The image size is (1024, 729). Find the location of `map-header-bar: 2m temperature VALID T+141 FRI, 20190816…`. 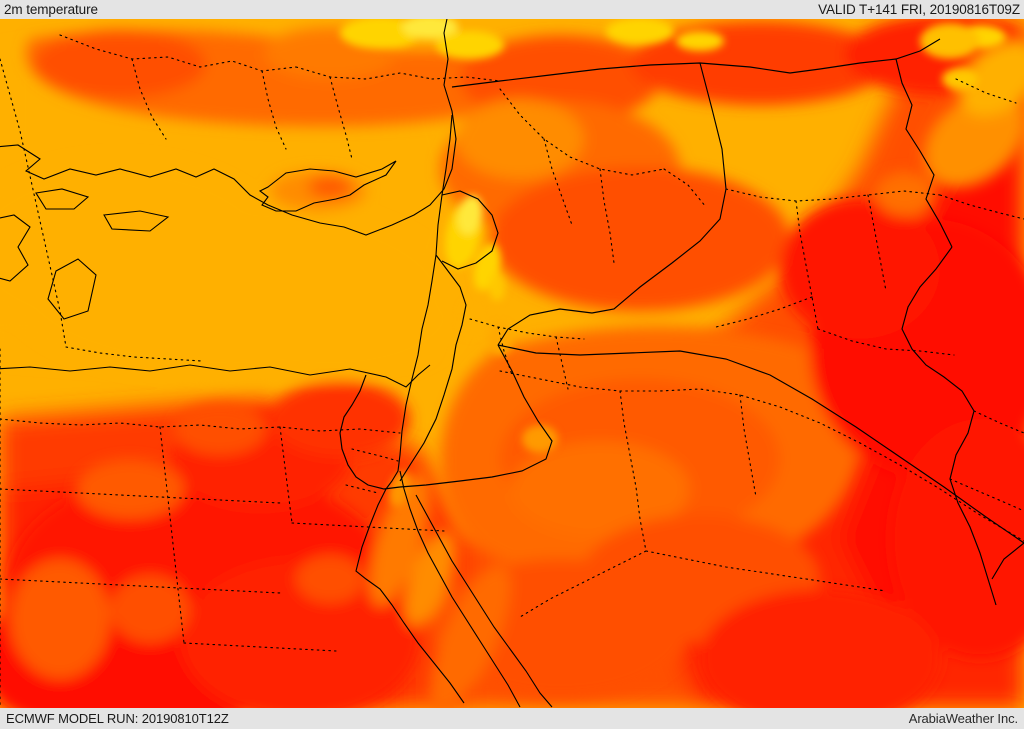

map-header-bar: 2m temperature VALID T+141 FRI, 20190816… is located at coordinates (512, 9).